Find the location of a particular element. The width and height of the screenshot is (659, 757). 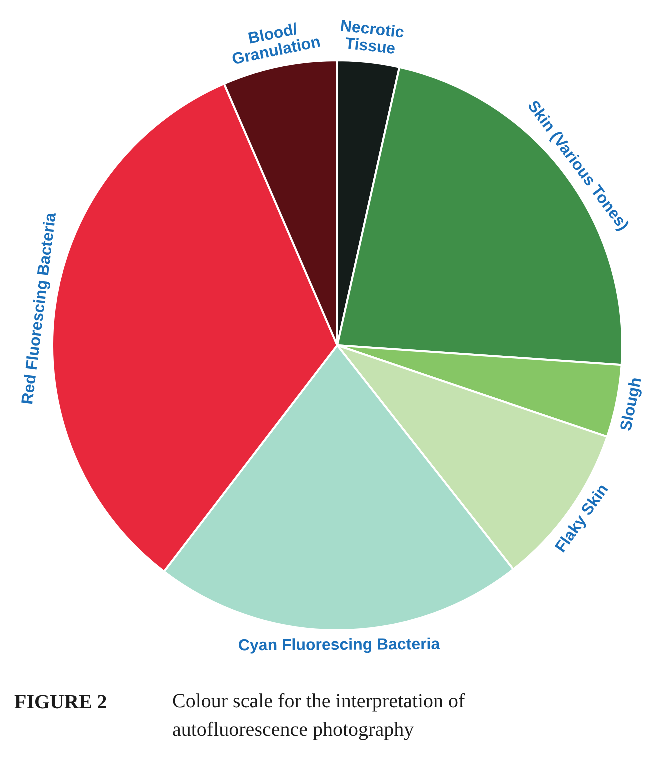

slice-label: Necrotic Tissue is located at coordinates (373, 38).